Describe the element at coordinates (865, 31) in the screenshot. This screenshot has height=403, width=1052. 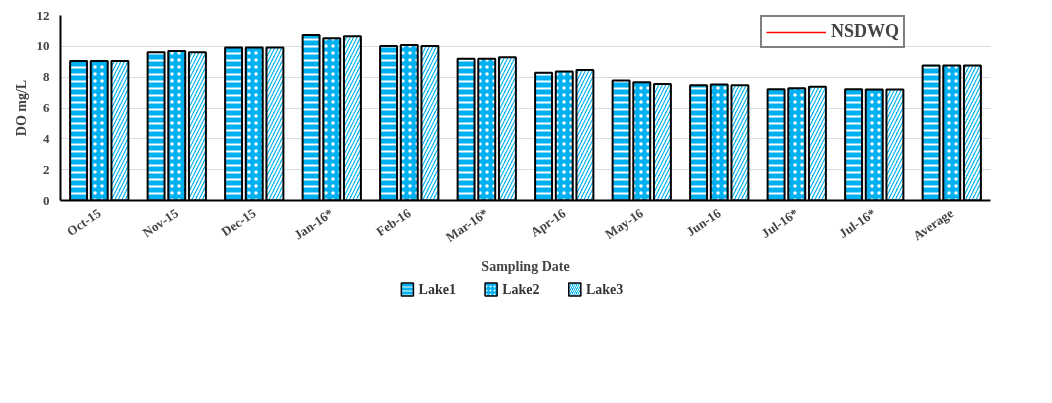
I see `legend-label: NSDWQ` at that location.